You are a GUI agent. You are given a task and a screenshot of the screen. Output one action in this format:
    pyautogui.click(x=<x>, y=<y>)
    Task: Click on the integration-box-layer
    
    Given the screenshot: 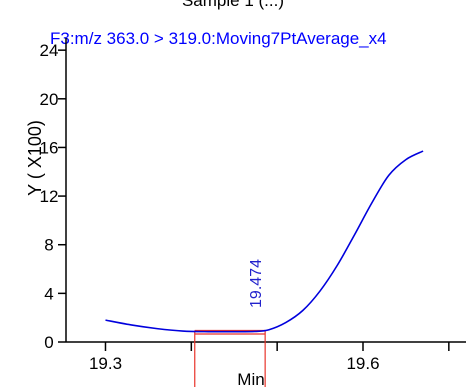 What is the action you would take?
    pyautogui.click(x=230, y=358)
    